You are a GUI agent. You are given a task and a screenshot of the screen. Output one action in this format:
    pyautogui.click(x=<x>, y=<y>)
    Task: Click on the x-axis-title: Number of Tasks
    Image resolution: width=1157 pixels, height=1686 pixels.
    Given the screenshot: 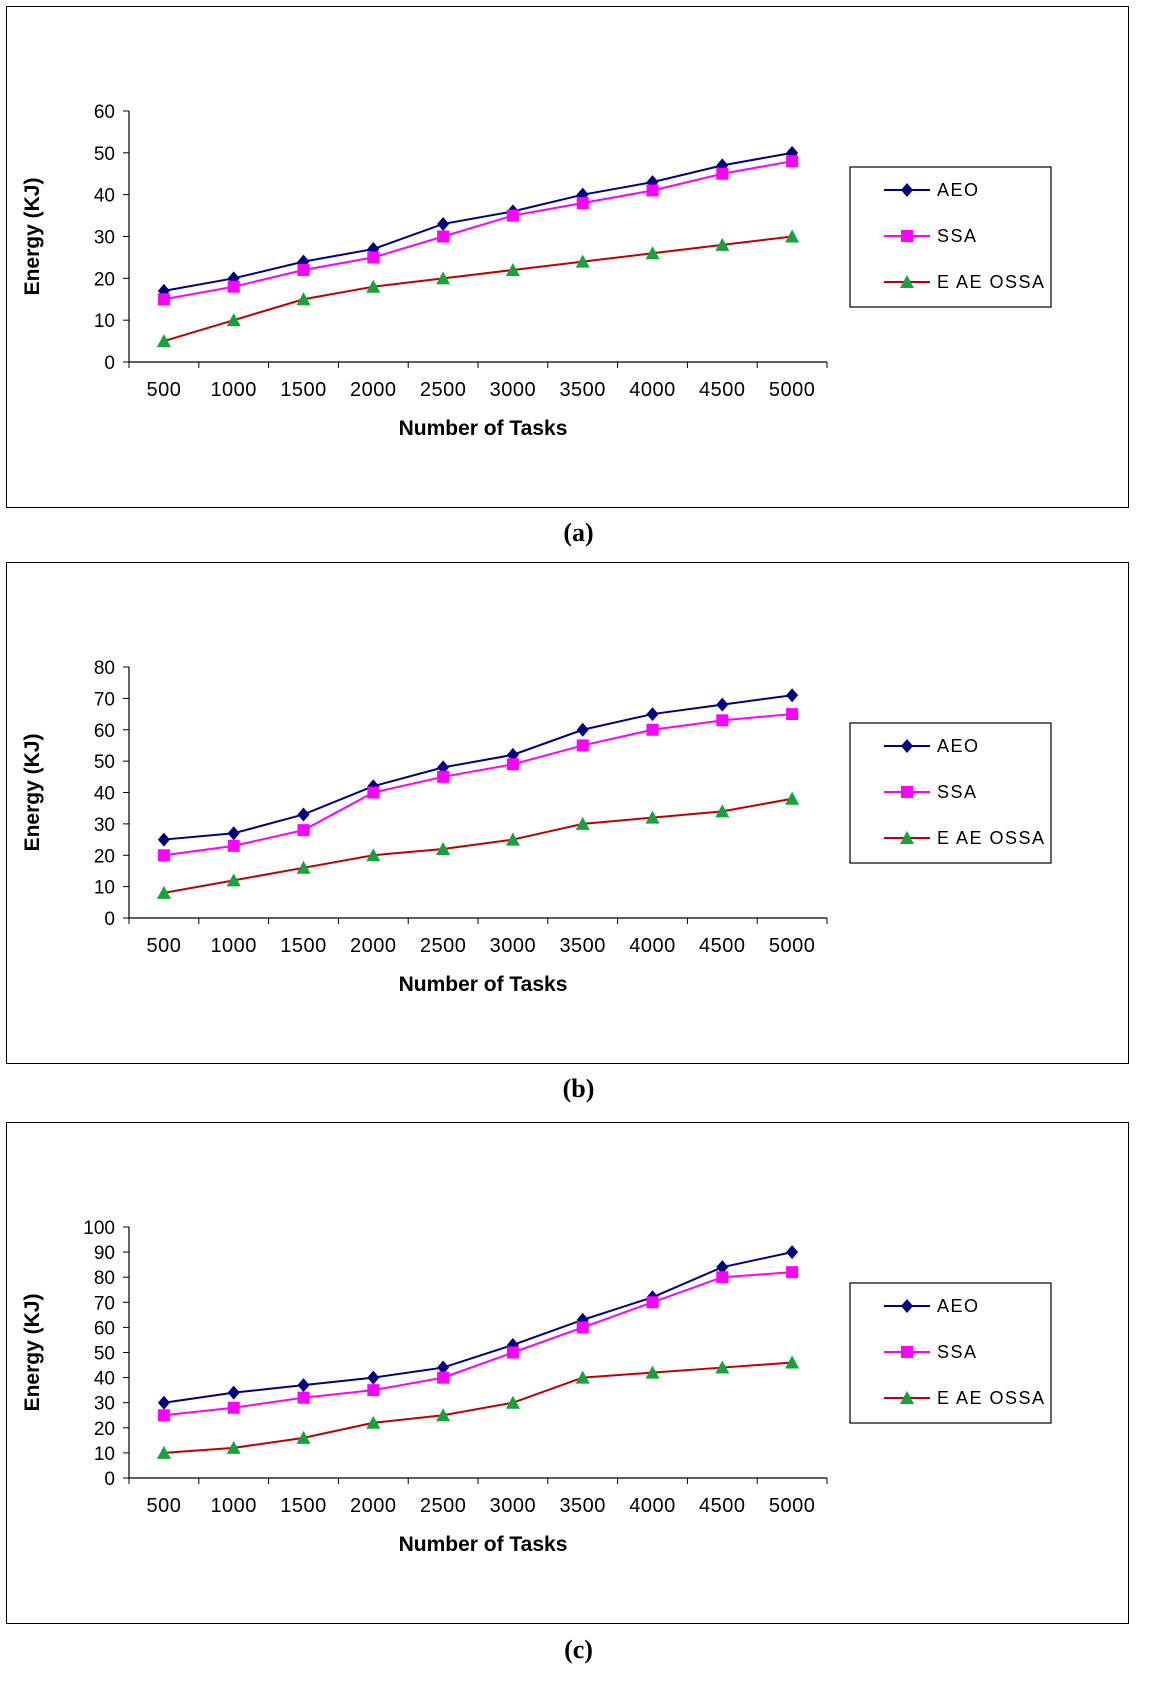 What is the action you would take?
    pyautogui.click(x=483, y=984)
    